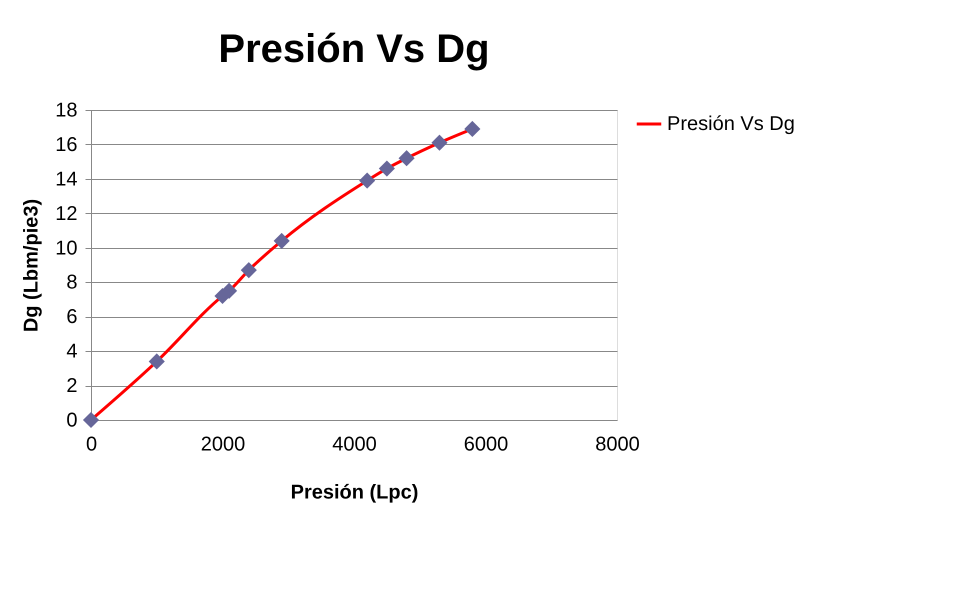 The width and height of the screenshot is (972, 596). I want to click on y-tick-label: 16, so click(66, 145).